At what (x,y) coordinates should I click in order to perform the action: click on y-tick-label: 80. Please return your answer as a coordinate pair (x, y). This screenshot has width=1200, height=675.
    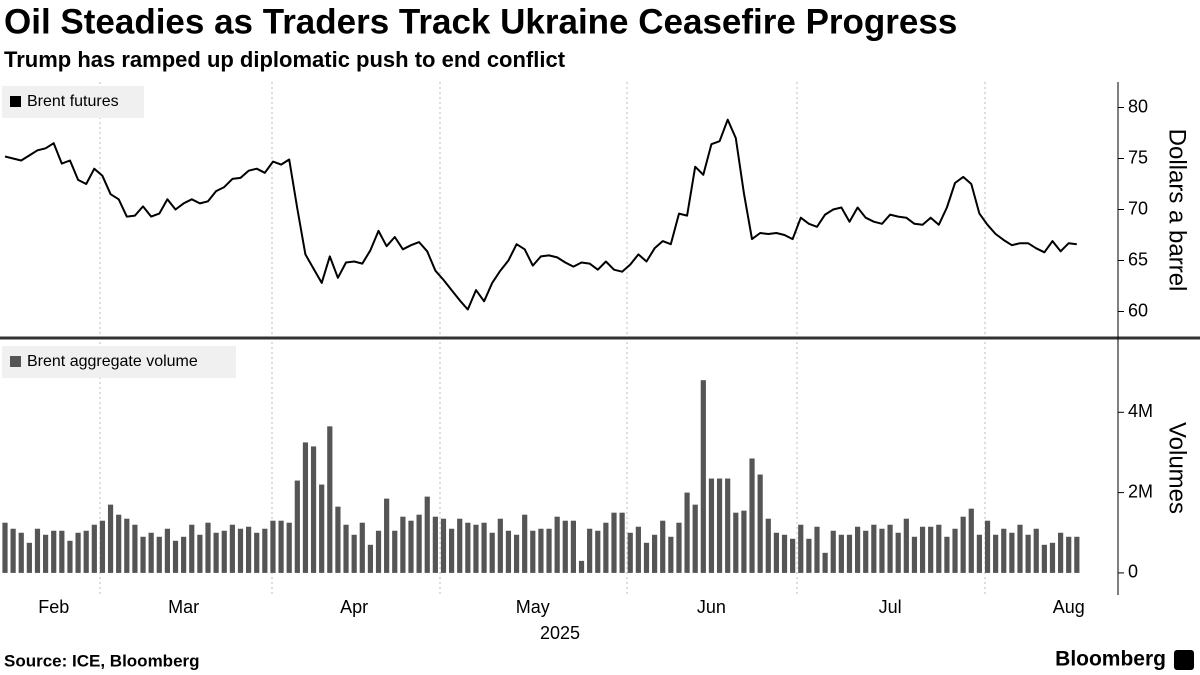
    Looking at the image, I should click on (1138, 106).